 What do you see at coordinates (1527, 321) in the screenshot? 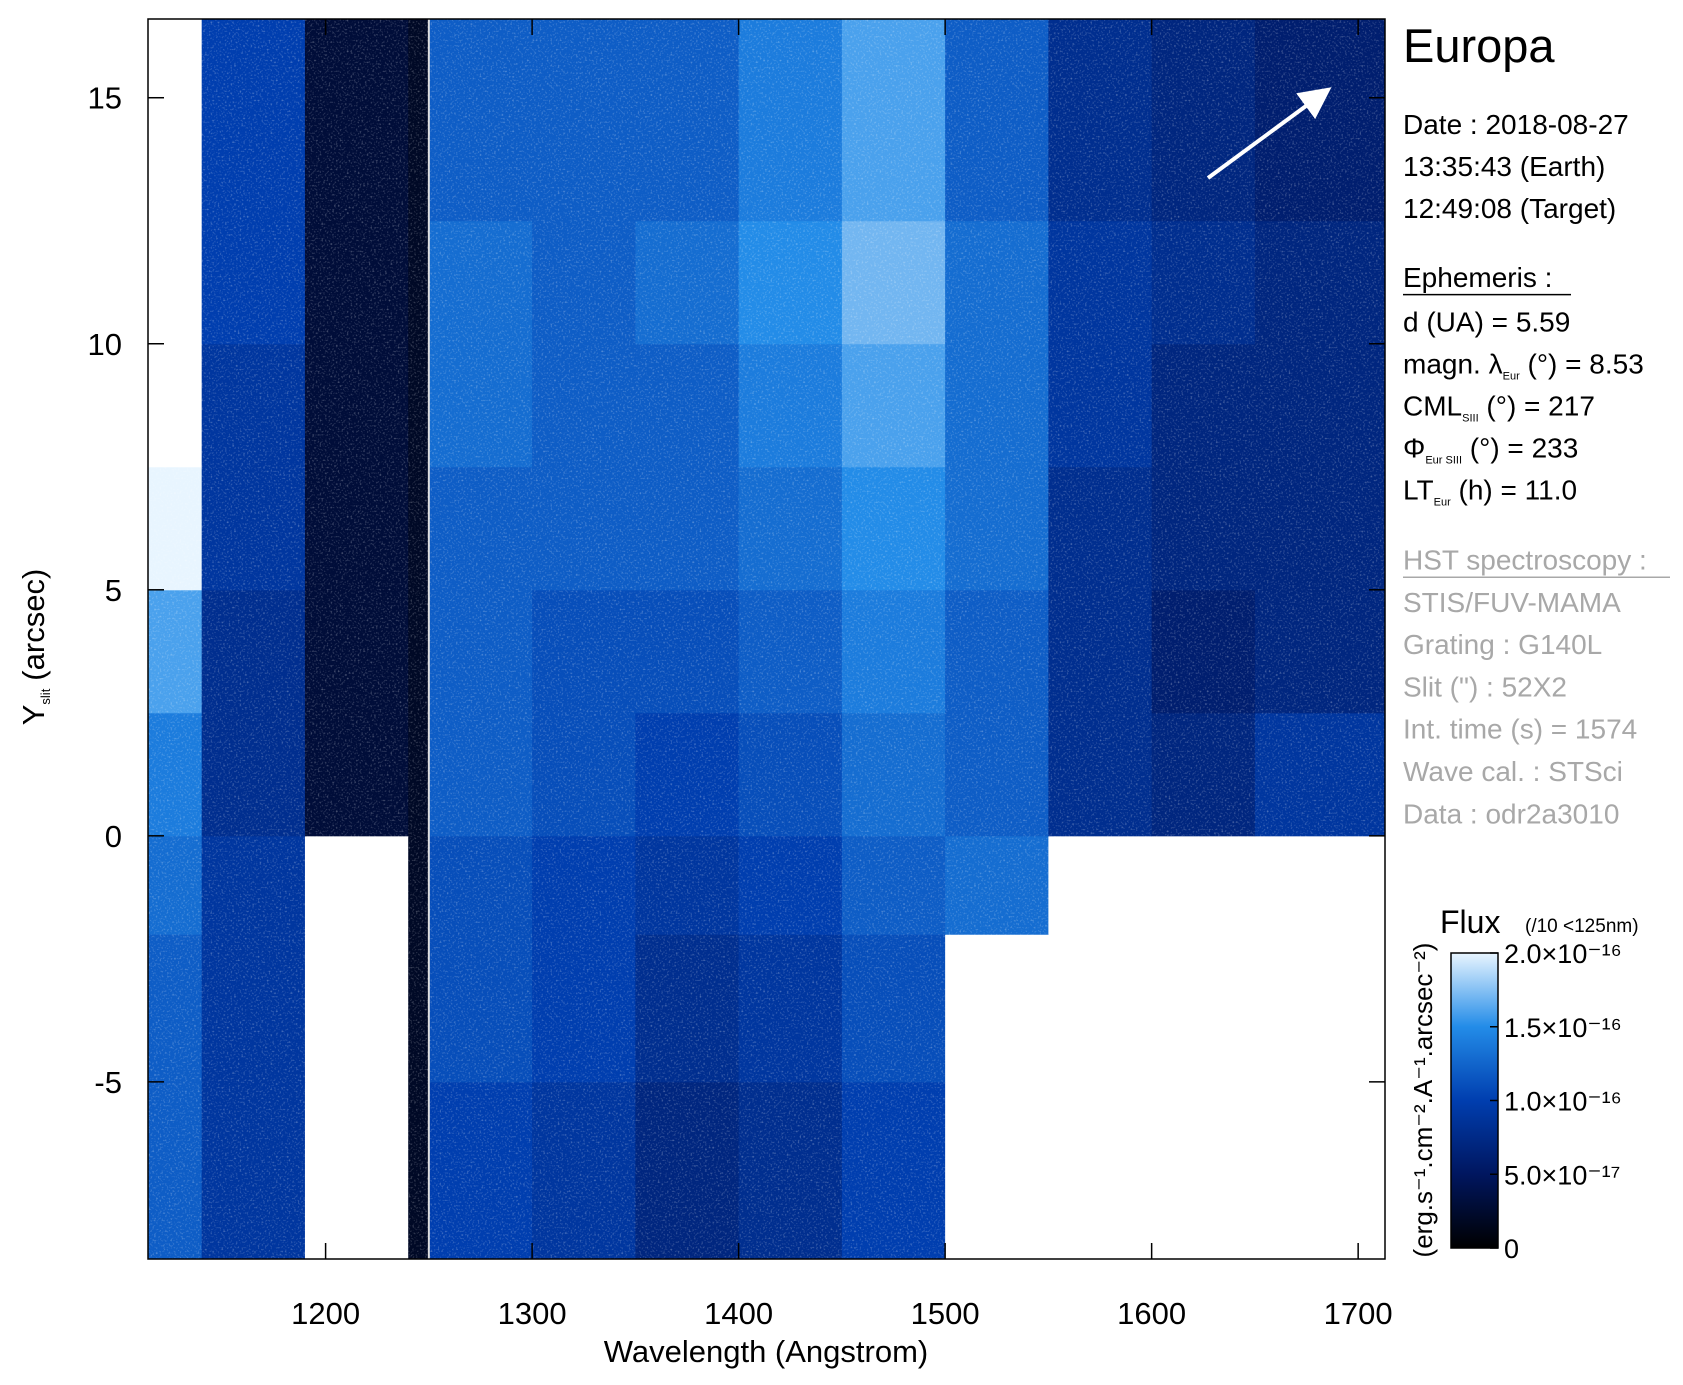
I see `ephemeris-value: = 5.59` at bounding box center [1527, 321].